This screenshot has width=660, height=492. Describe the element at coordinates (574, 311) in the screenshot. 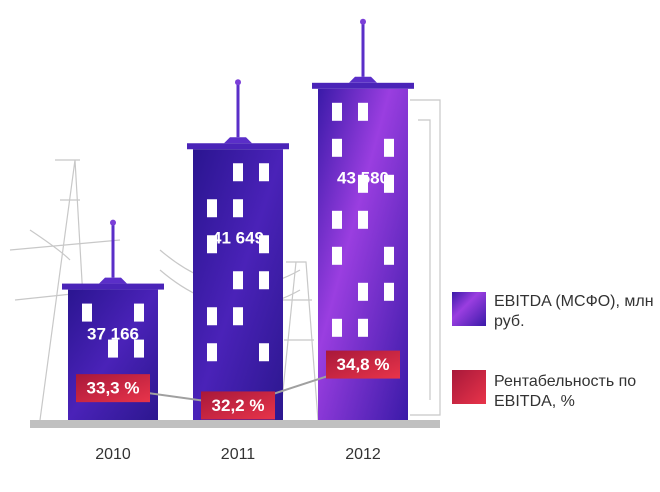

I see `legend-label: EBITDA (МСФО), млн руб.` at that location.